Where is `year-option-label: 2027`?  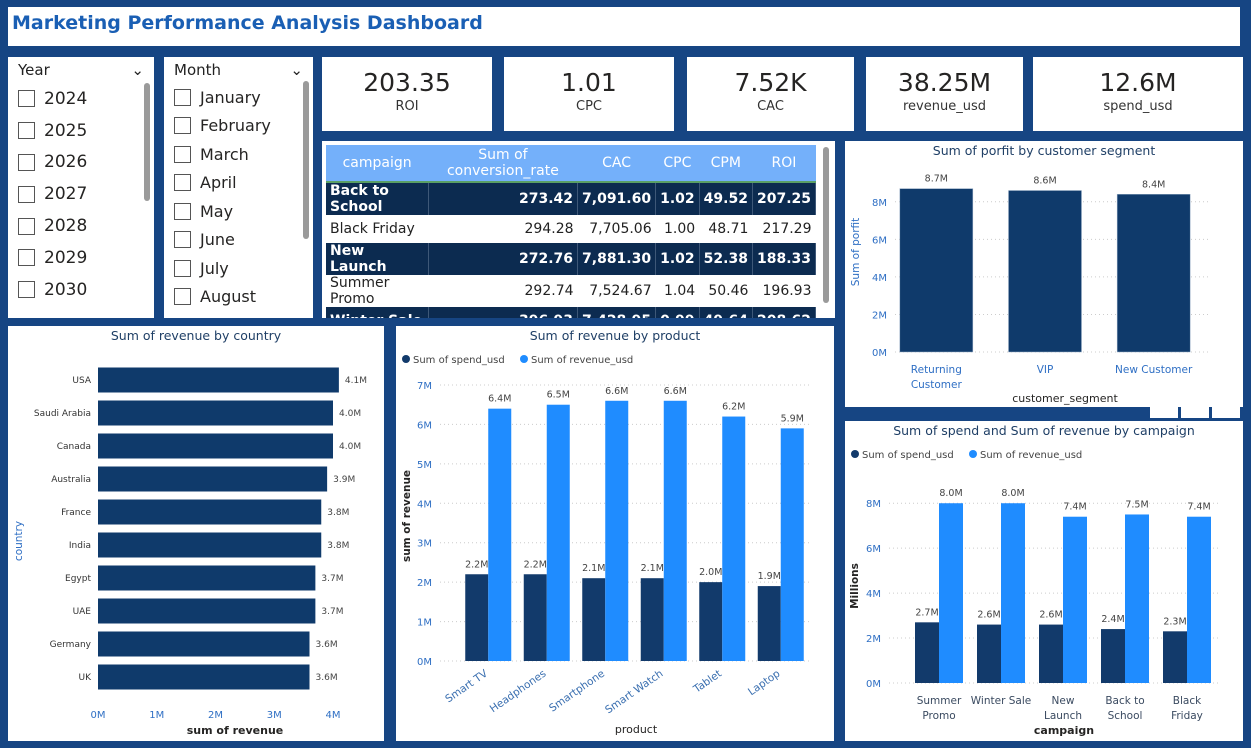
year-option-label: 2027 is located at coordinates (66, 194).